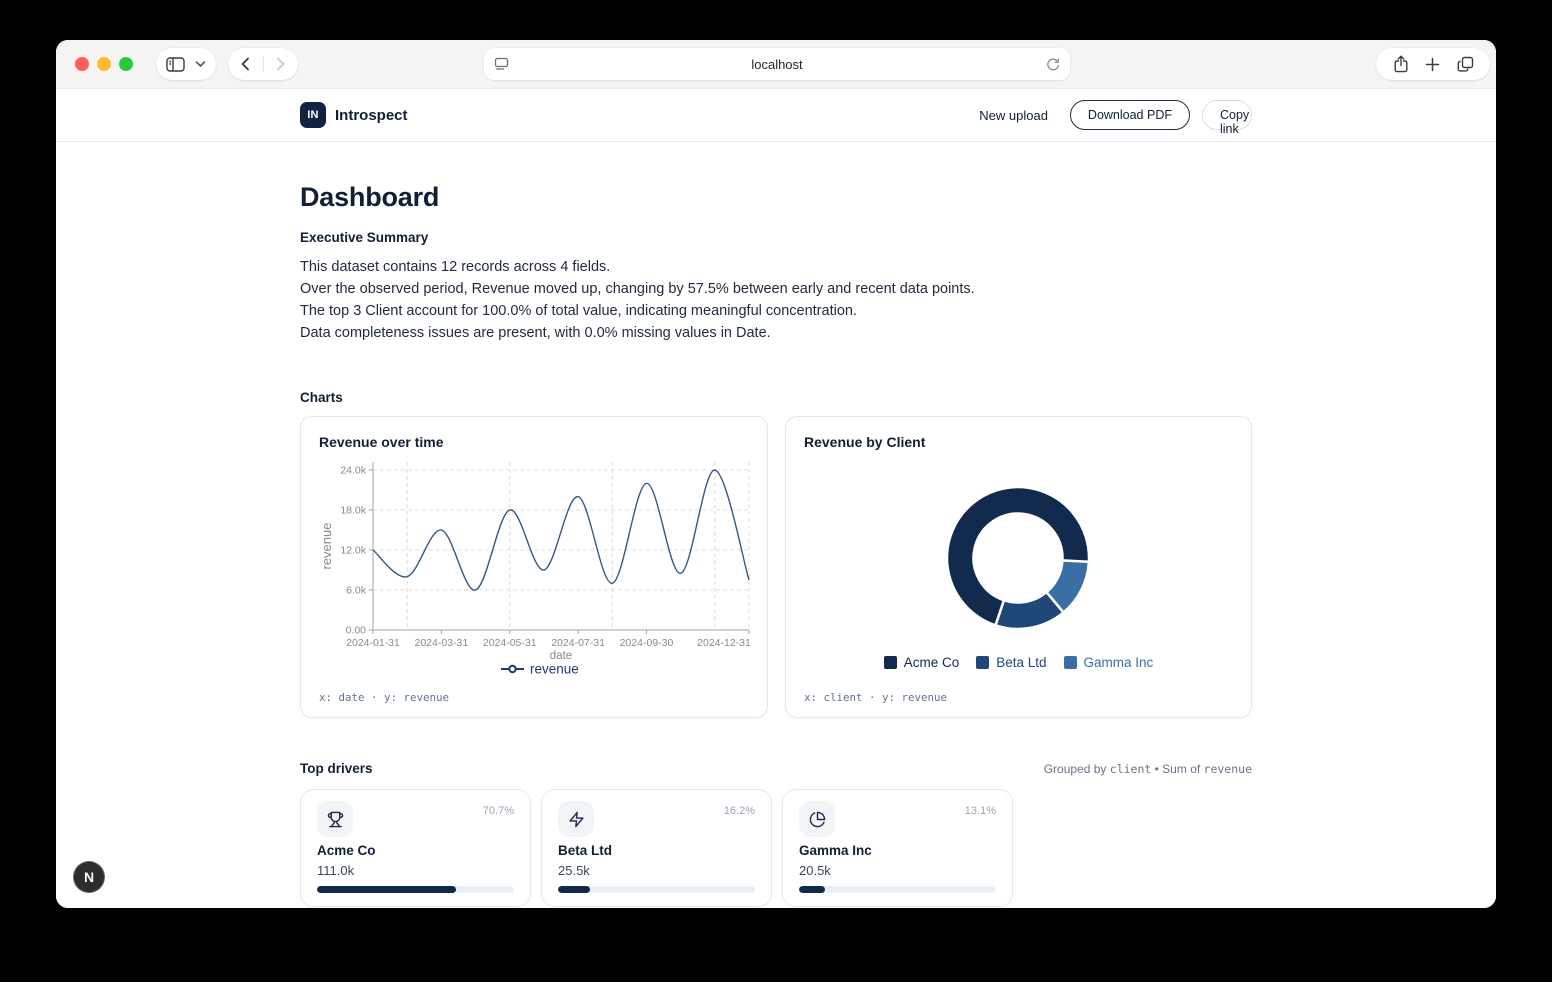  What do you see at coordinates (364, 237) in the screenshot?
I see `executive-summary-heading: Executive Summary` at bounding box center [364, 237].